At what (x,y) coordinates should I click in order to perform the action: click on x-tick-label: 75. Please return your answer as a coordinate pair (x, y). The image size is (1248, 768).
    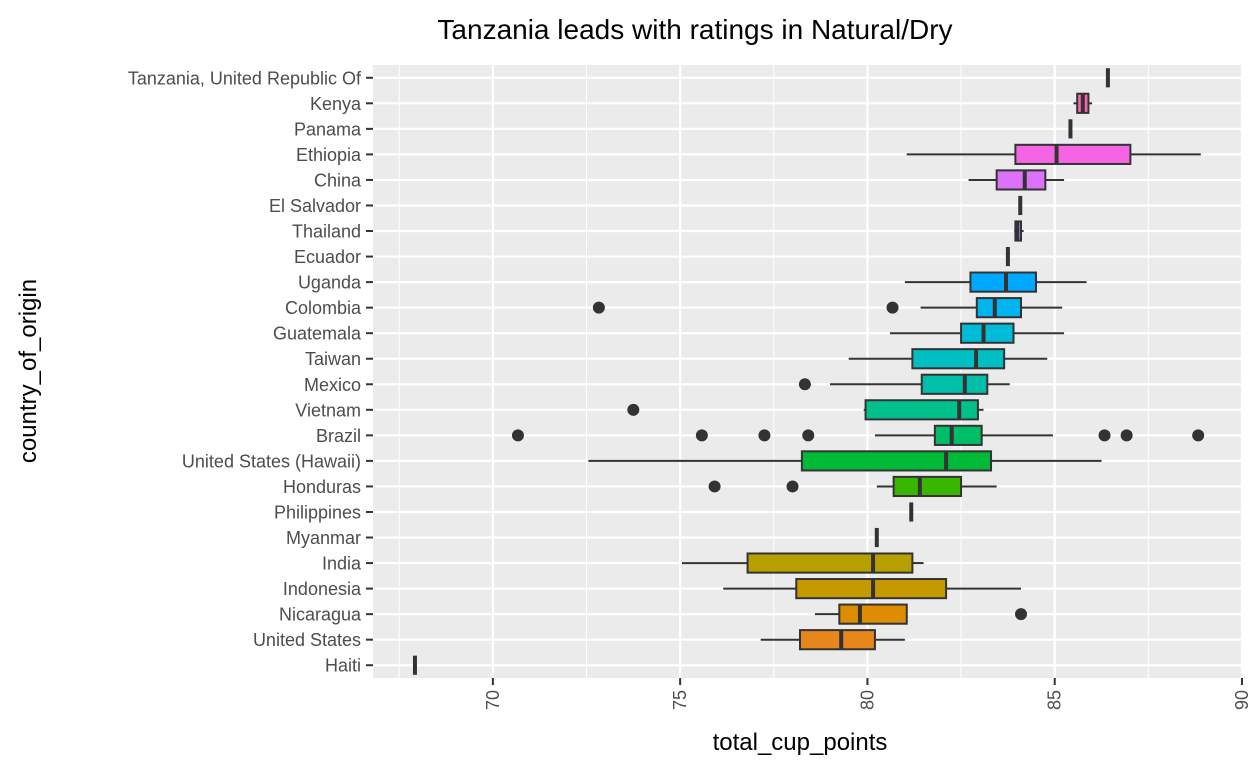
    Looking at the image, I should click on (680, 700).